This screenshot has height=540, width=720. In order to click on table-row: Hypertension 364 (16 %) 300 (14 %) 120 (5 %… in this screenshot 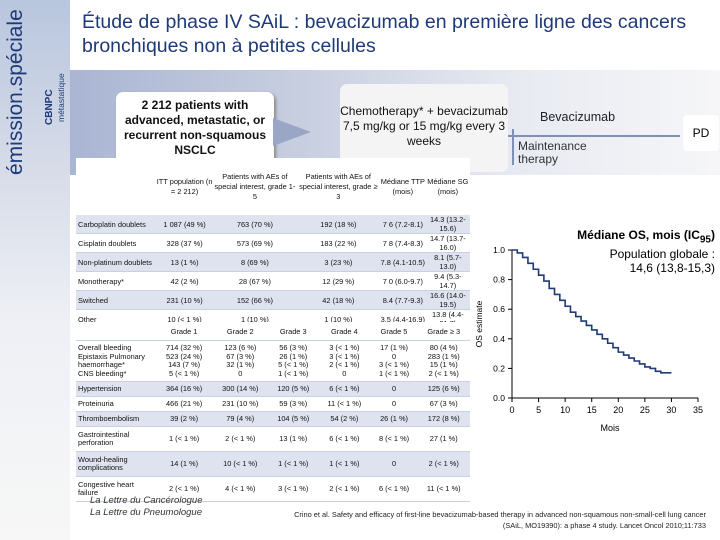, I will do `click(273, 389)`.